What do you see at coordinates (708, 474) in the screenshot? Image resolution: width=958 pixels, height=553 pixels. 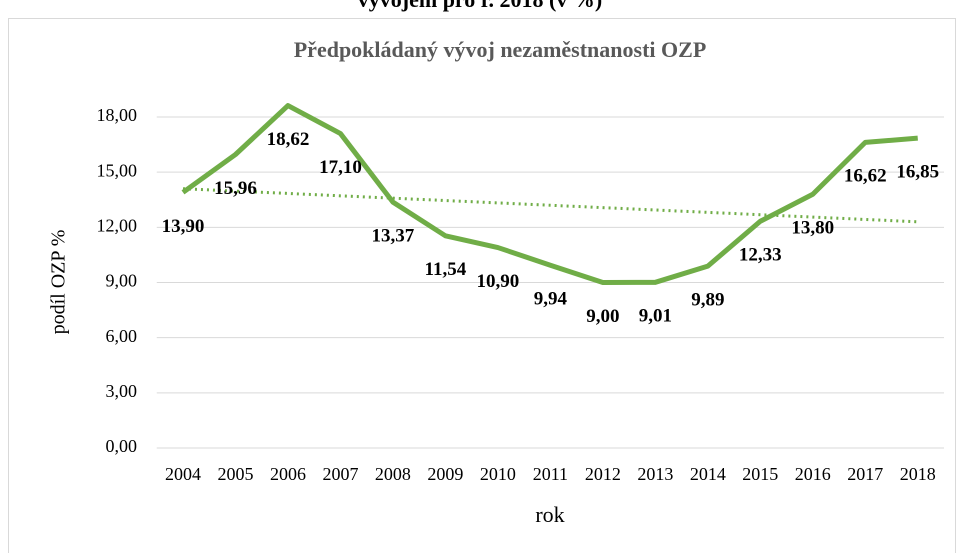 I see `x-tick-label: 2014` at bounding box center [708, 474].